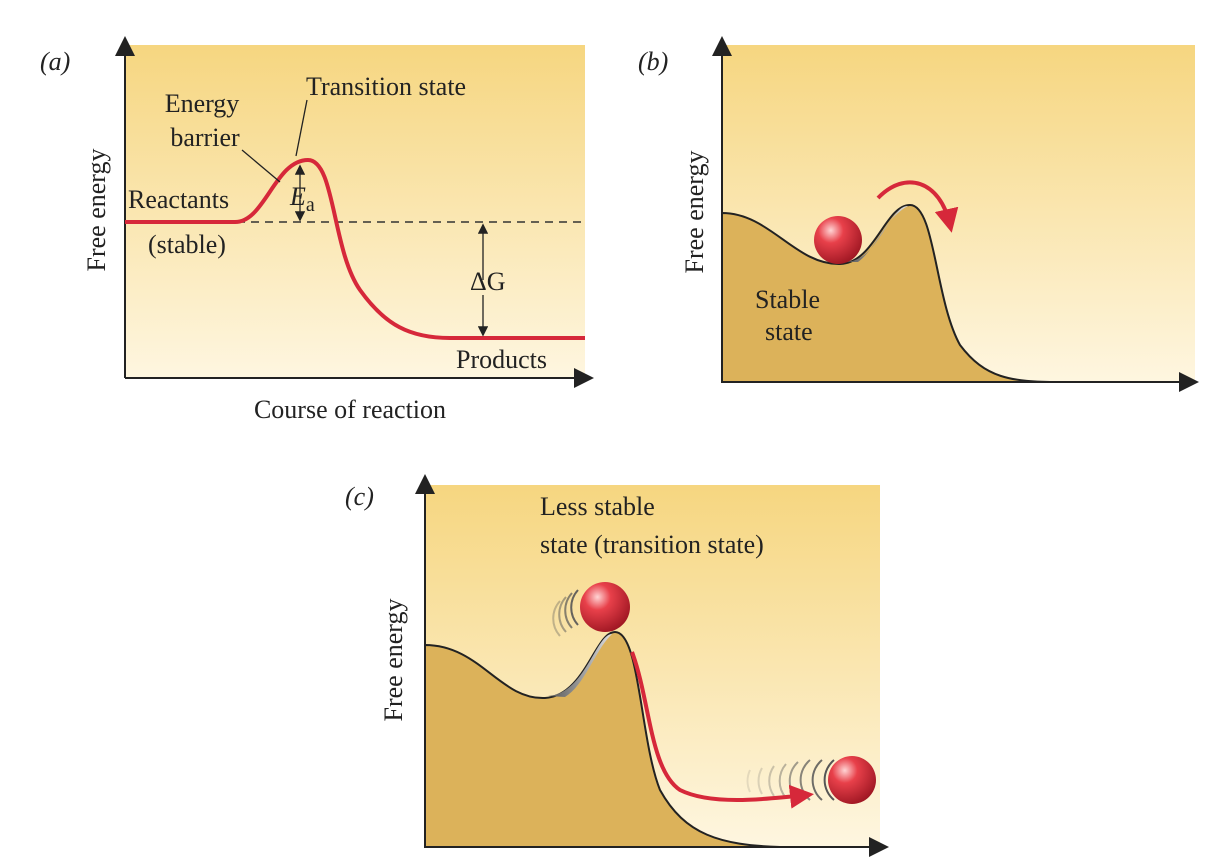 Image resolution: width=1232 pixels, height=866 pixels. Describe the element at coordinates (653, 61) in the screenshot. I see `panel-label: (b)` at that location.